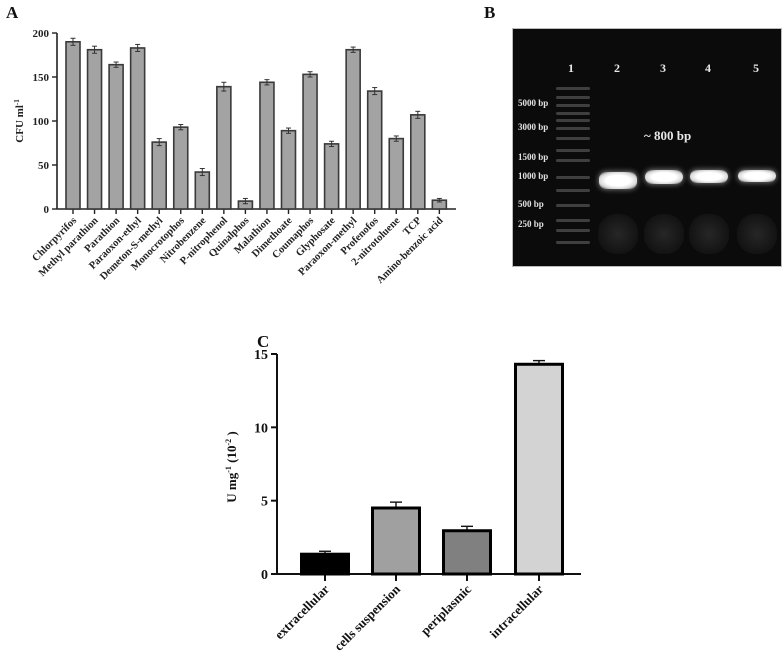  What do you see at coordinates (490, 12) in the screenshot?
I see `panel-label-b: B` at bounding box center [490, 12].